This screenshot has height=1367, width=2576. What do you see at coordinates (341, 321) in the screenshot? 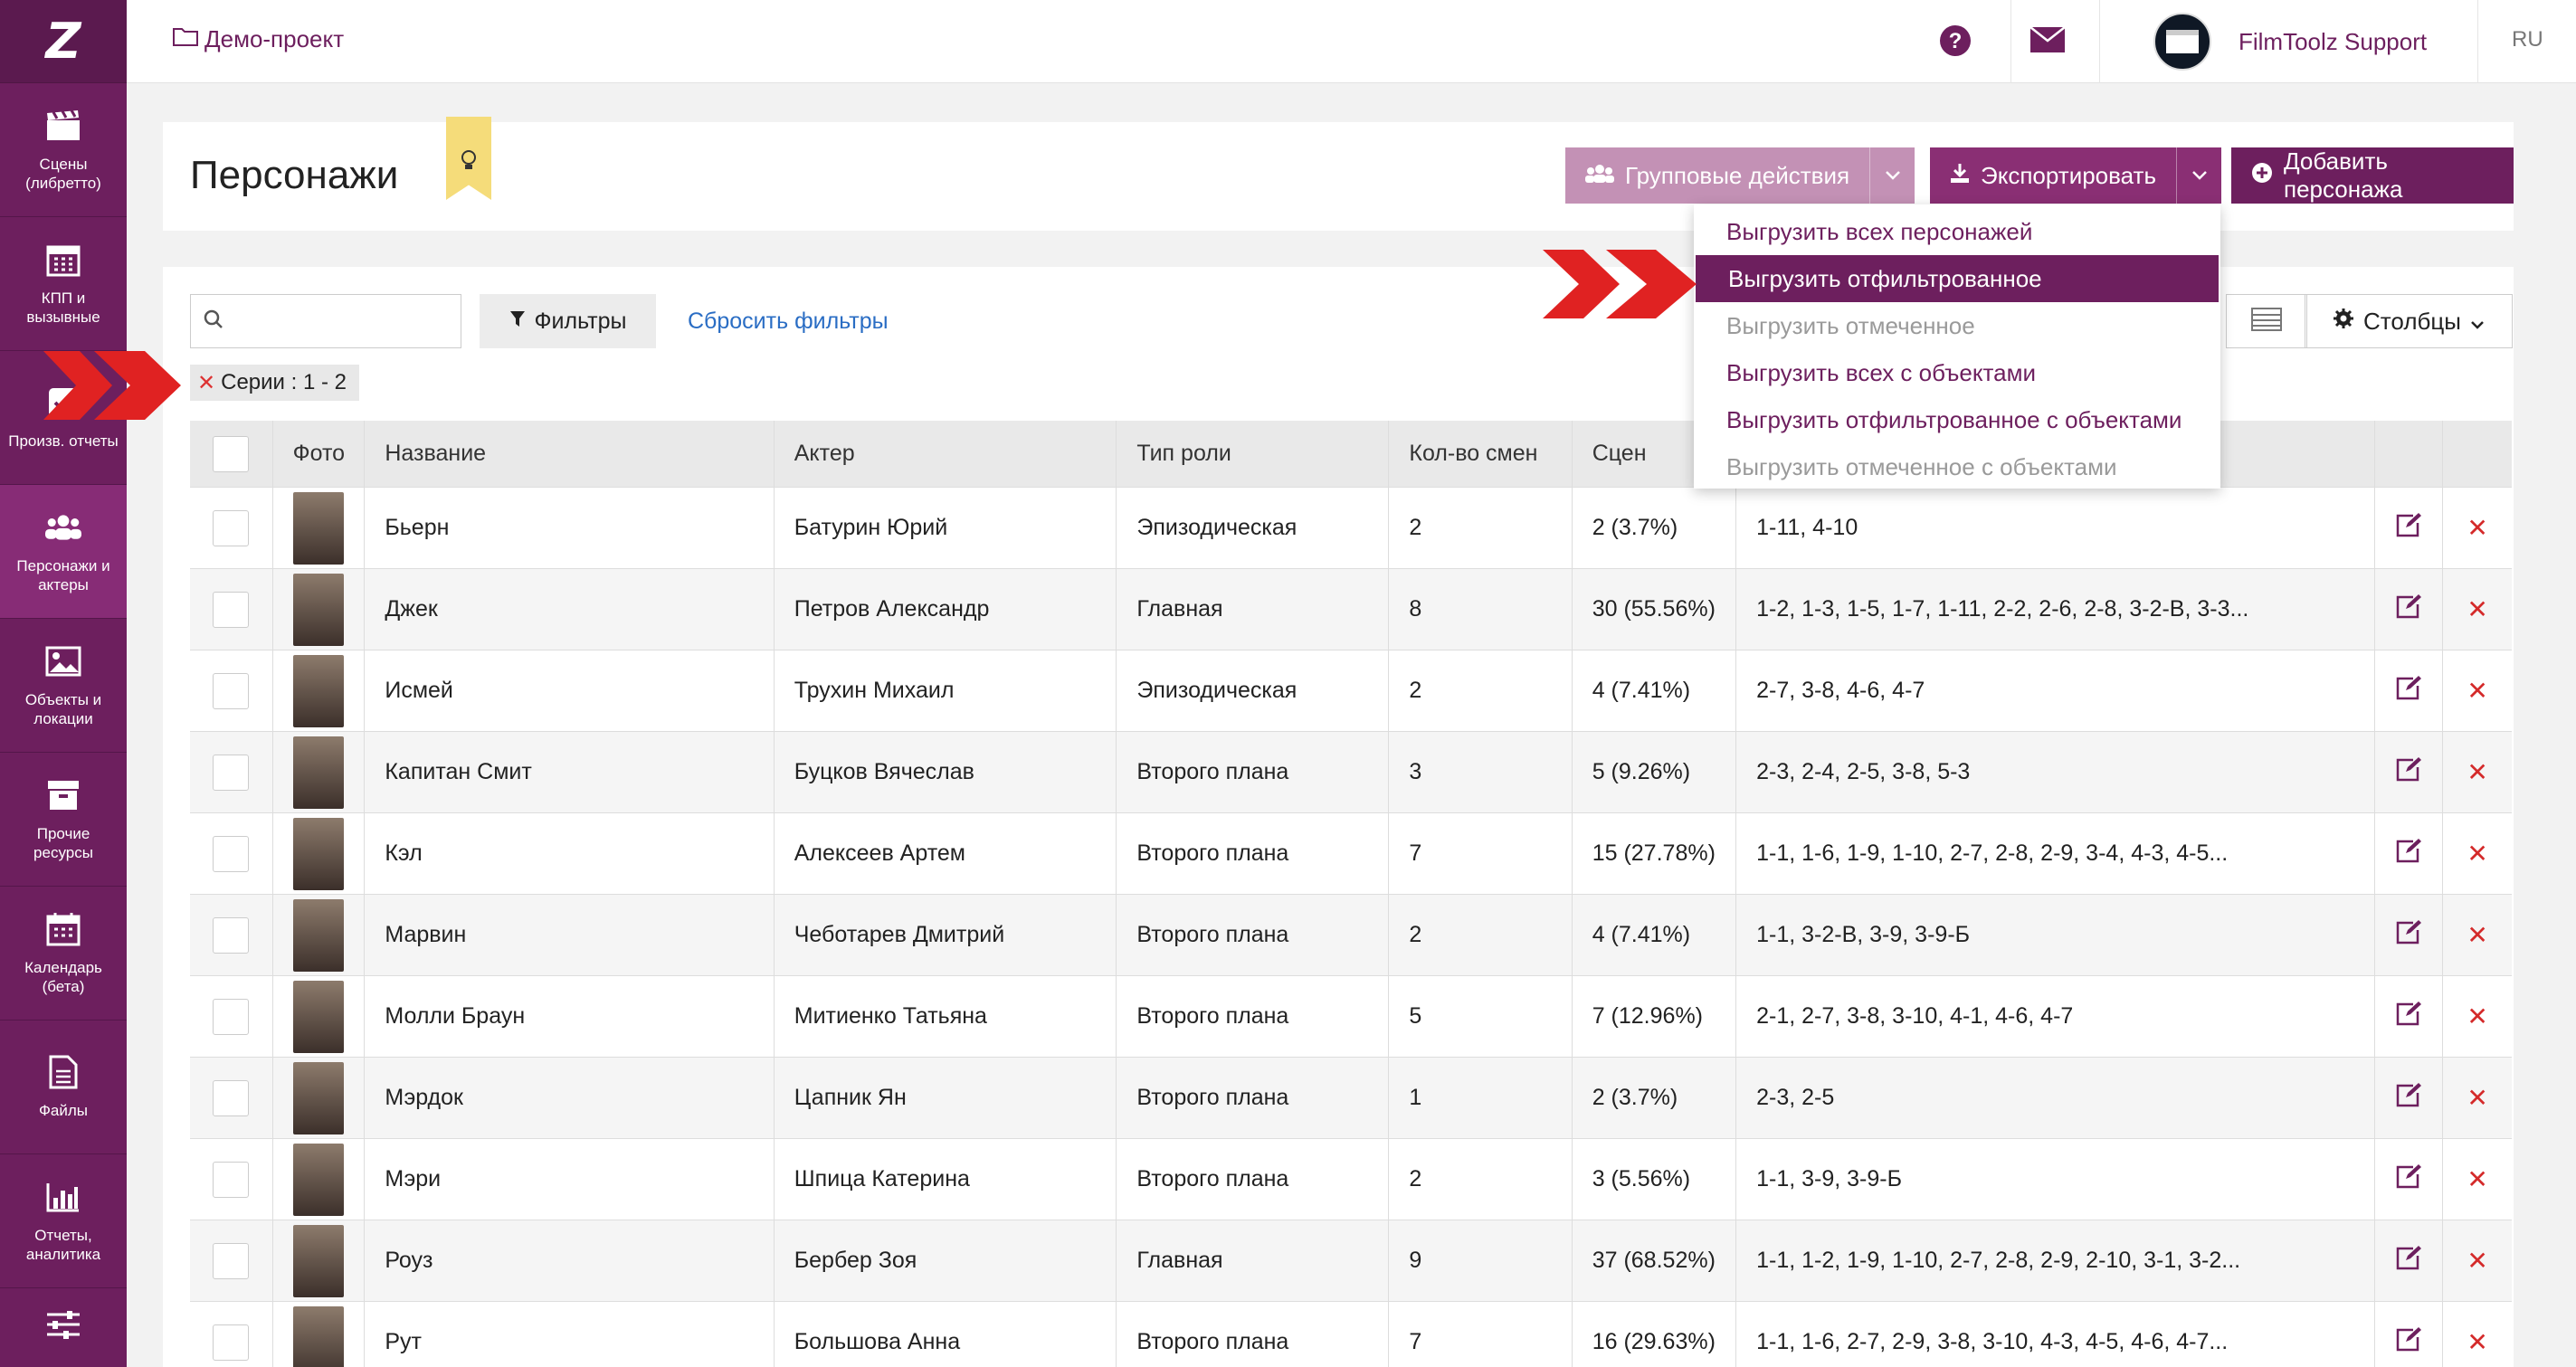
I see `search-input` at bounding box center [341, 321].